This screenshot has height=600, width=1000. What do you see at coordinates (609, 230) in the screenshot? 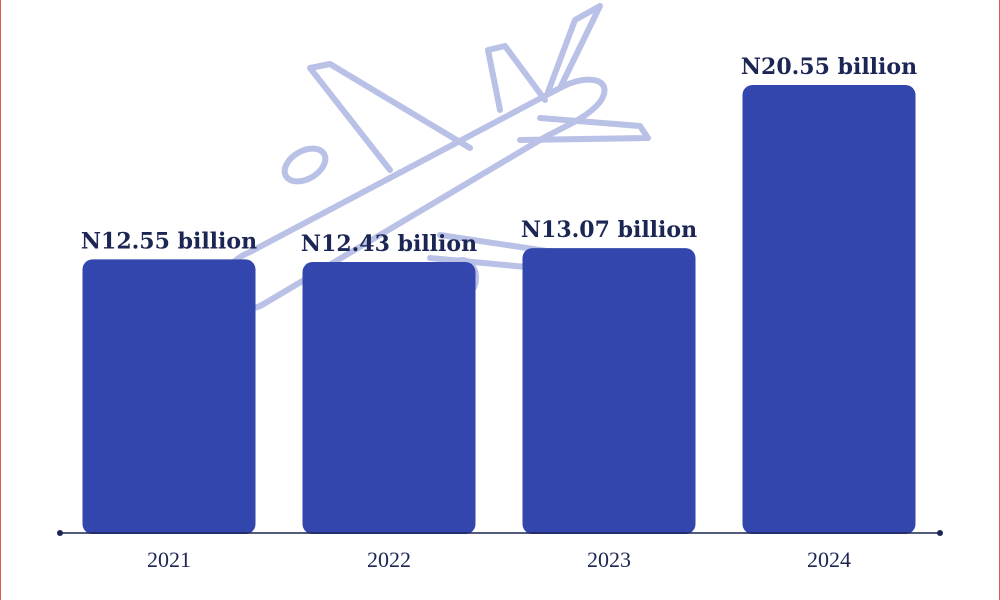
I see `value-label: N13.07 billion` at bounding box center [609, 230].